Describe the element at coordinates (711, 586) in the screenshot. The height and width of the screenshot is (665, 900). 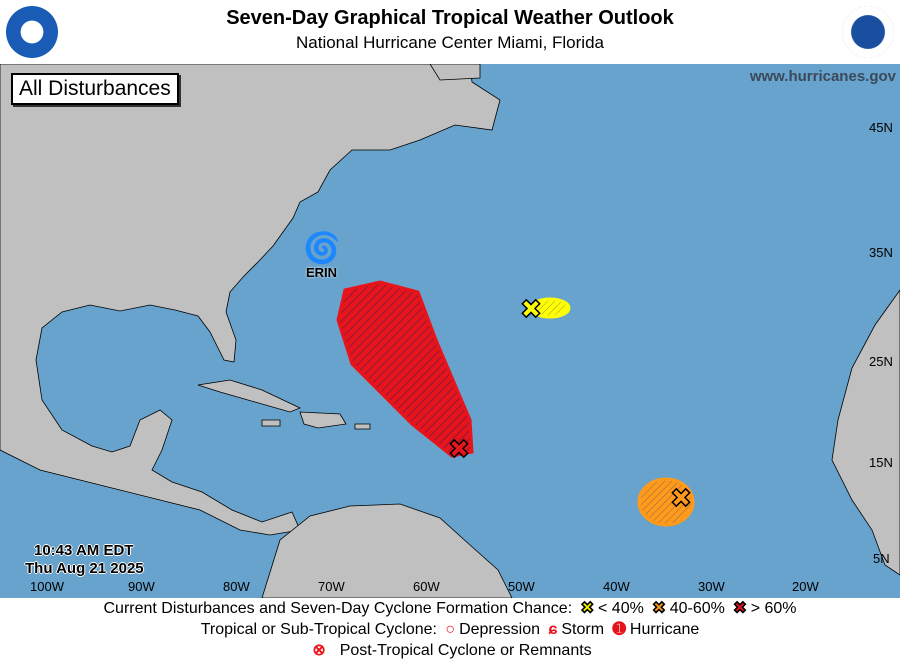
I see `lon-label: 30W` at that location.